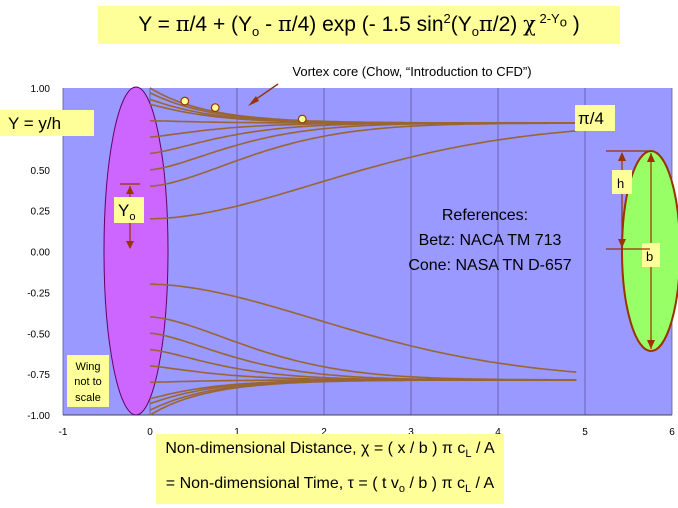 This screenshot has height=508, width=678. I want to click on b-arrowhead-top, so click(651, 157).